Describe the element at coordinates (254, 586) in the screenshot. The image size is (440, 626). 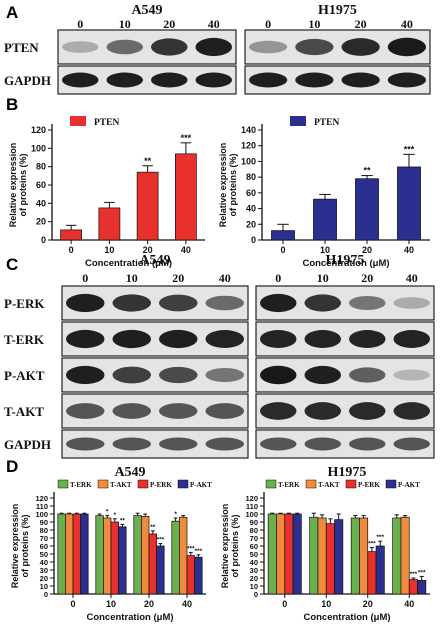
I see `y-tick-label: 10` at that location.